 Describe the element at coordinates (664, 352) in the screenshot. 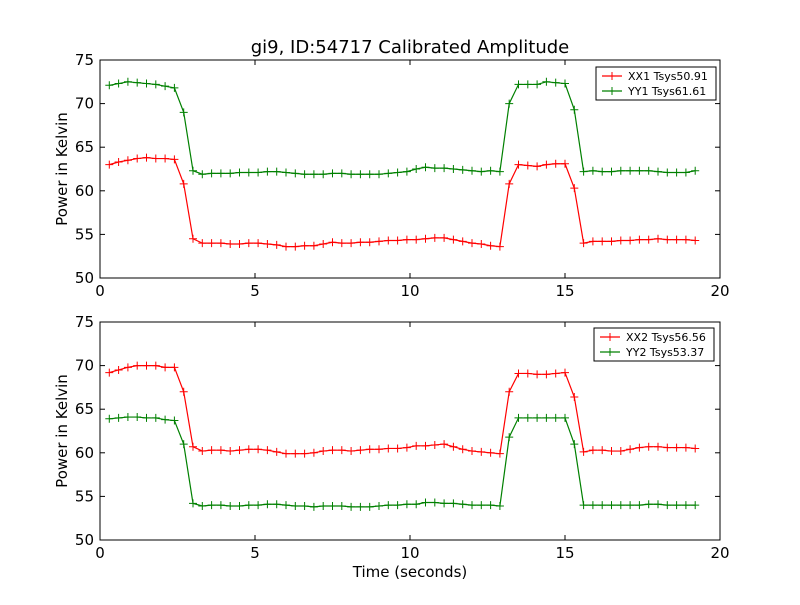

I see `legend-label: YY2 Tsys53.37` at that location.